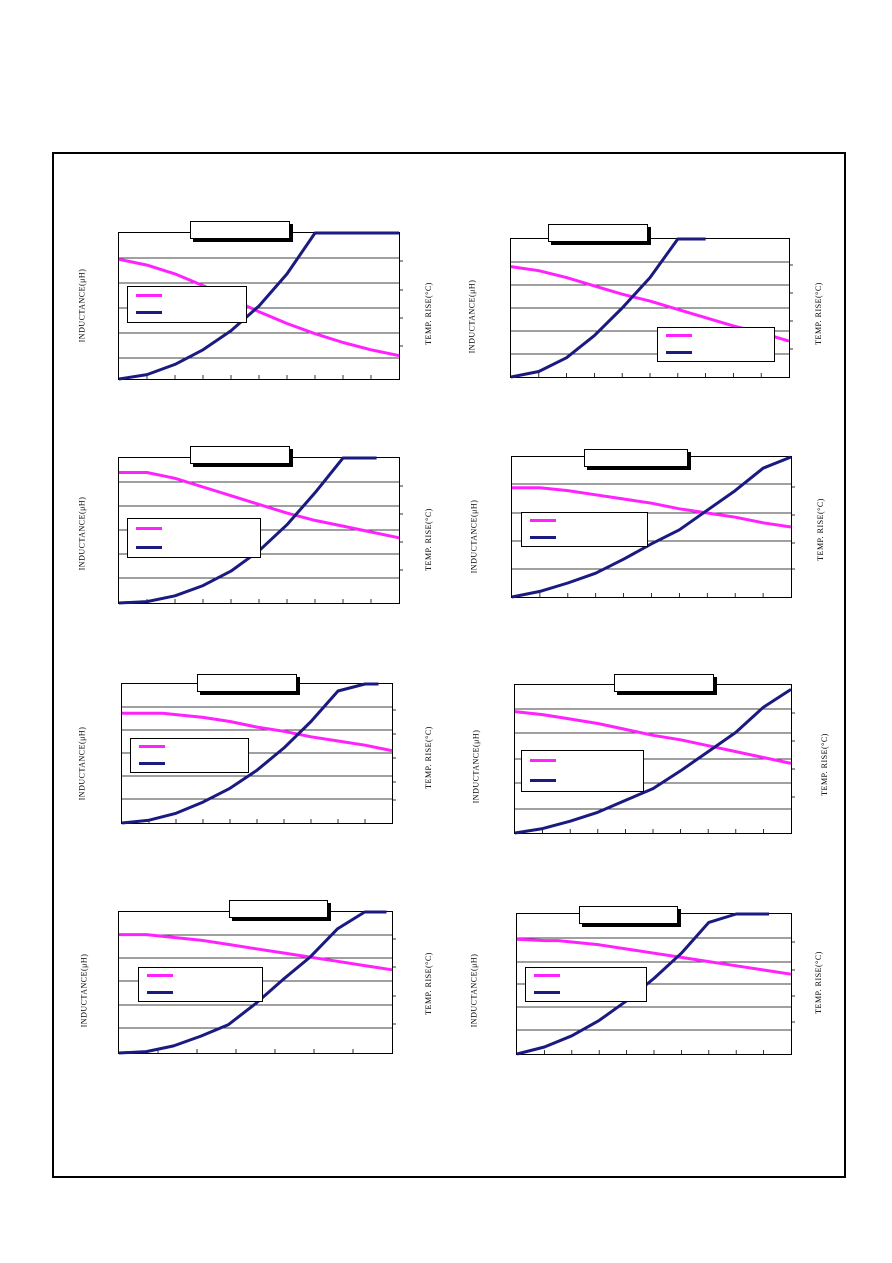 The width and height of the screenshot is (892, 1263). I want to click on plot-area, so click(654, 759).